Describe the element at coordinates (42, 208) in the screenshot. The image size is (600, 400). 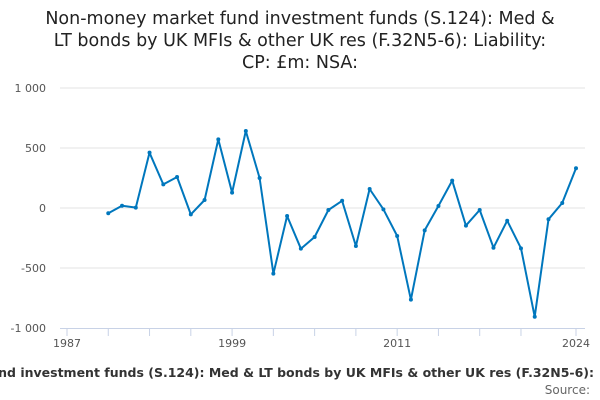
I see `y-tick-label: 0` at that location.